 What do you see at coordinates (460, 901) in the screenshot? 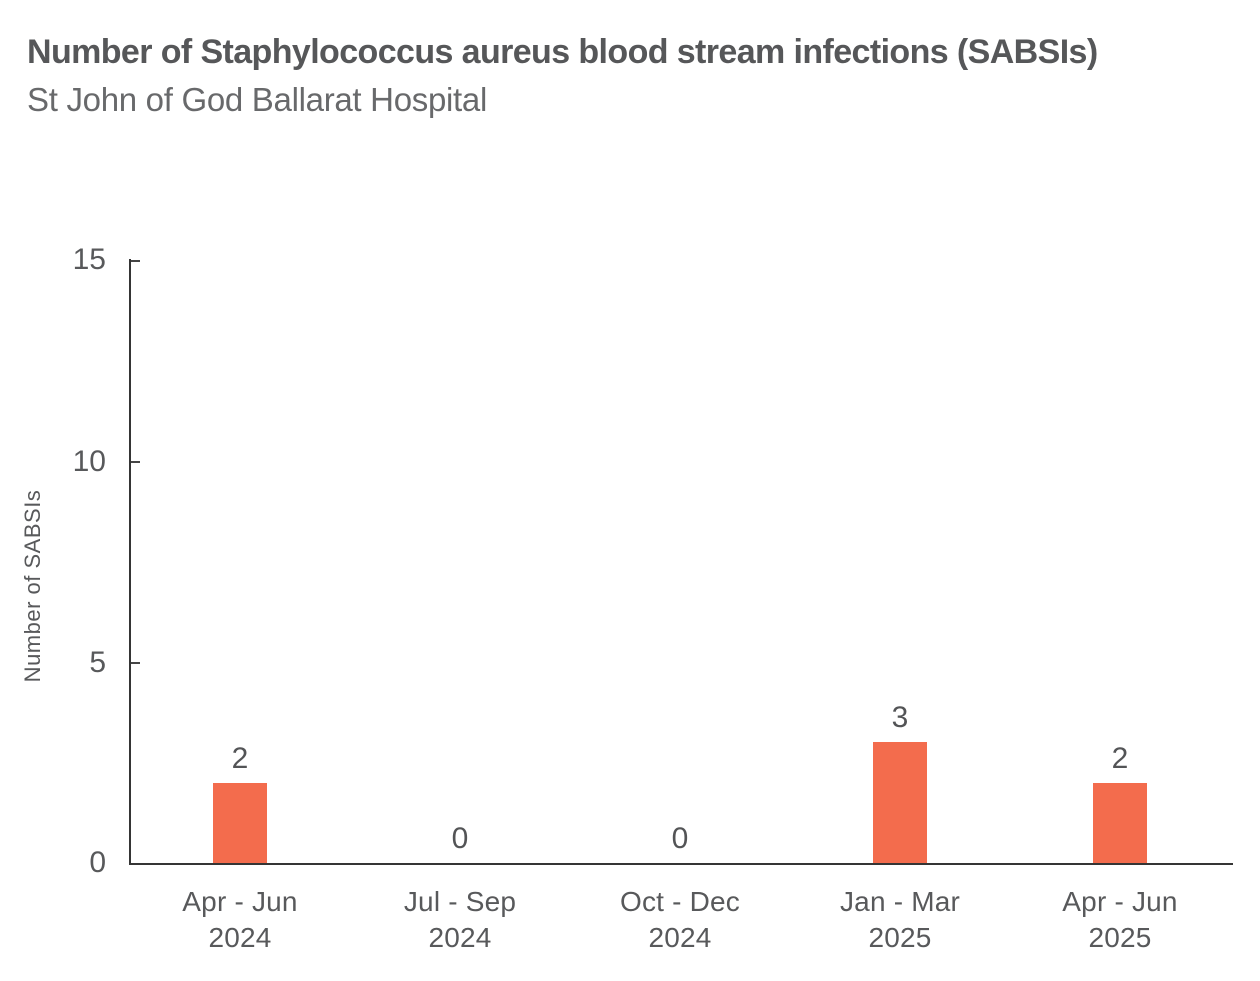
I see `x-label-quarter: Jul - Sep` at bounding box center [460, 901].